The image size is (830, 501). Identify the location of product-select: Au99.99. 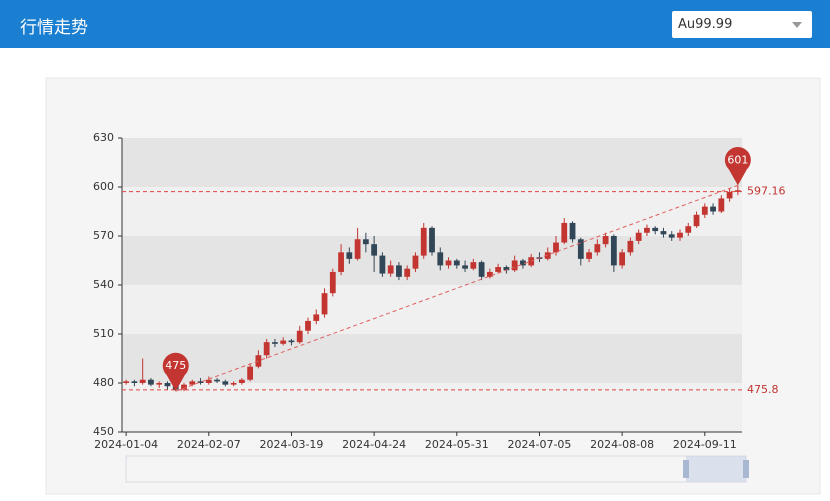
(742, 24).